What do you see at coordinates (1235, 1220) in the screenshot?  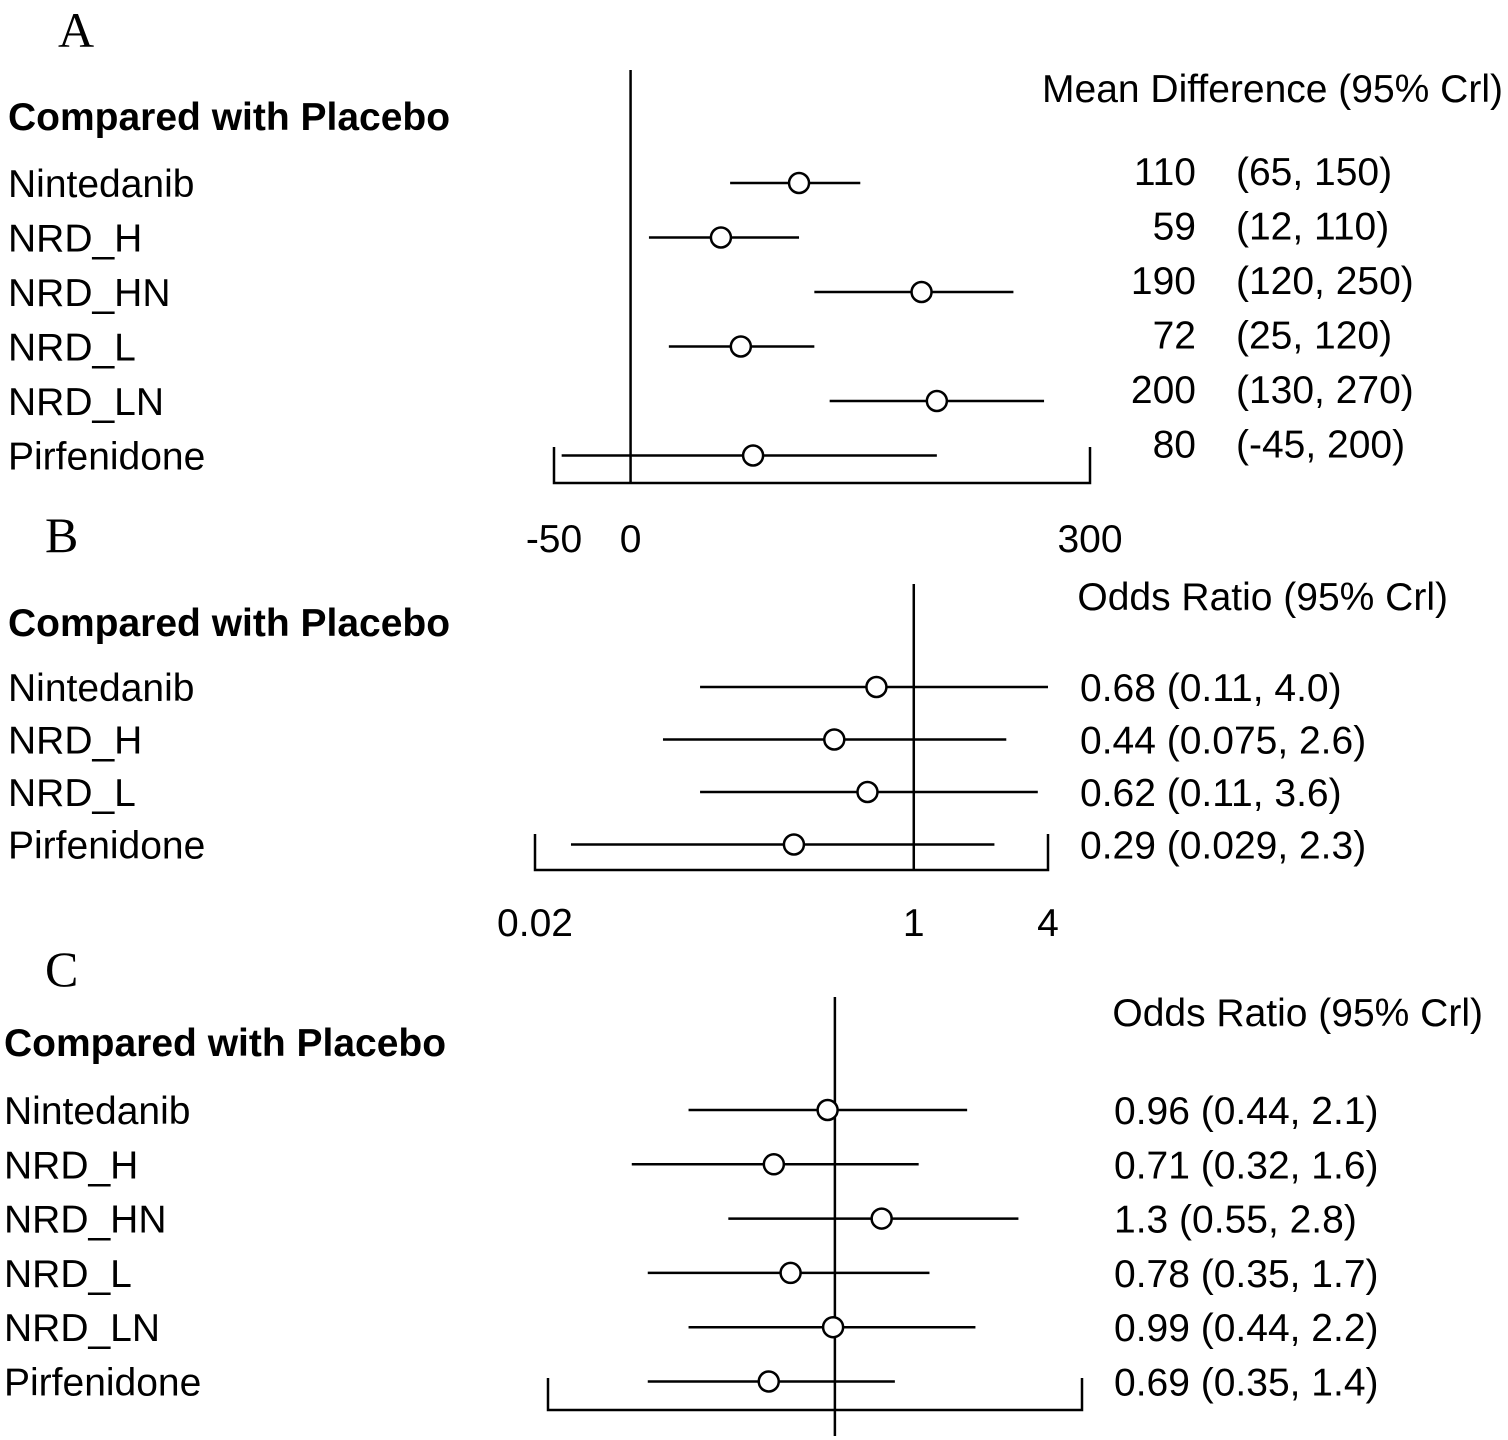 I see `panel-c-effect-value: 1.3 (0.55, 2.8)` at bounding box center [1235, 1220].